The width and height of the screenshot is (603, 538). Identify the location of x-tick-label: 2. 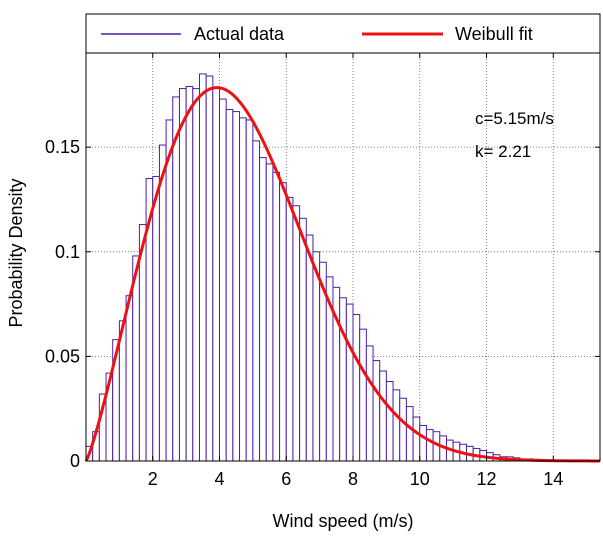
(153, 479).